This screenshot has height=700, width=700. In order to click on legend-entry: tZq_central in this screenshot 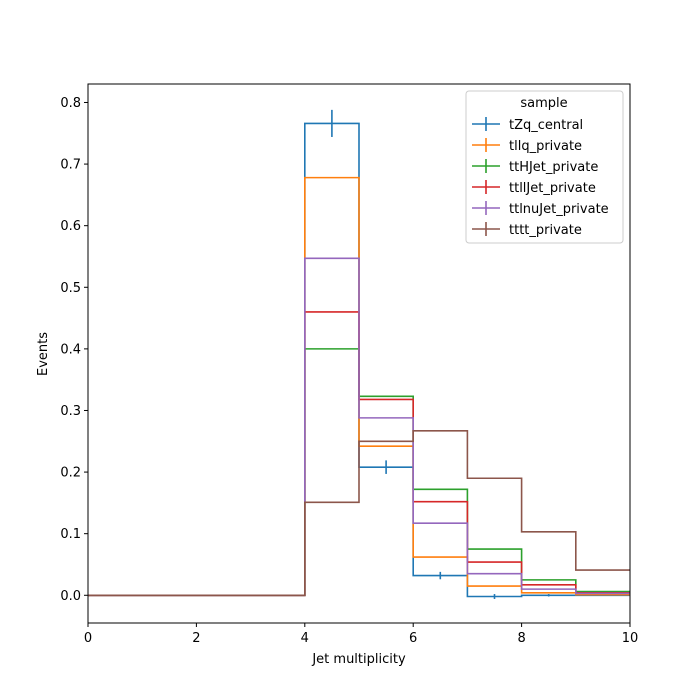, I will do `click(527, 125)`.